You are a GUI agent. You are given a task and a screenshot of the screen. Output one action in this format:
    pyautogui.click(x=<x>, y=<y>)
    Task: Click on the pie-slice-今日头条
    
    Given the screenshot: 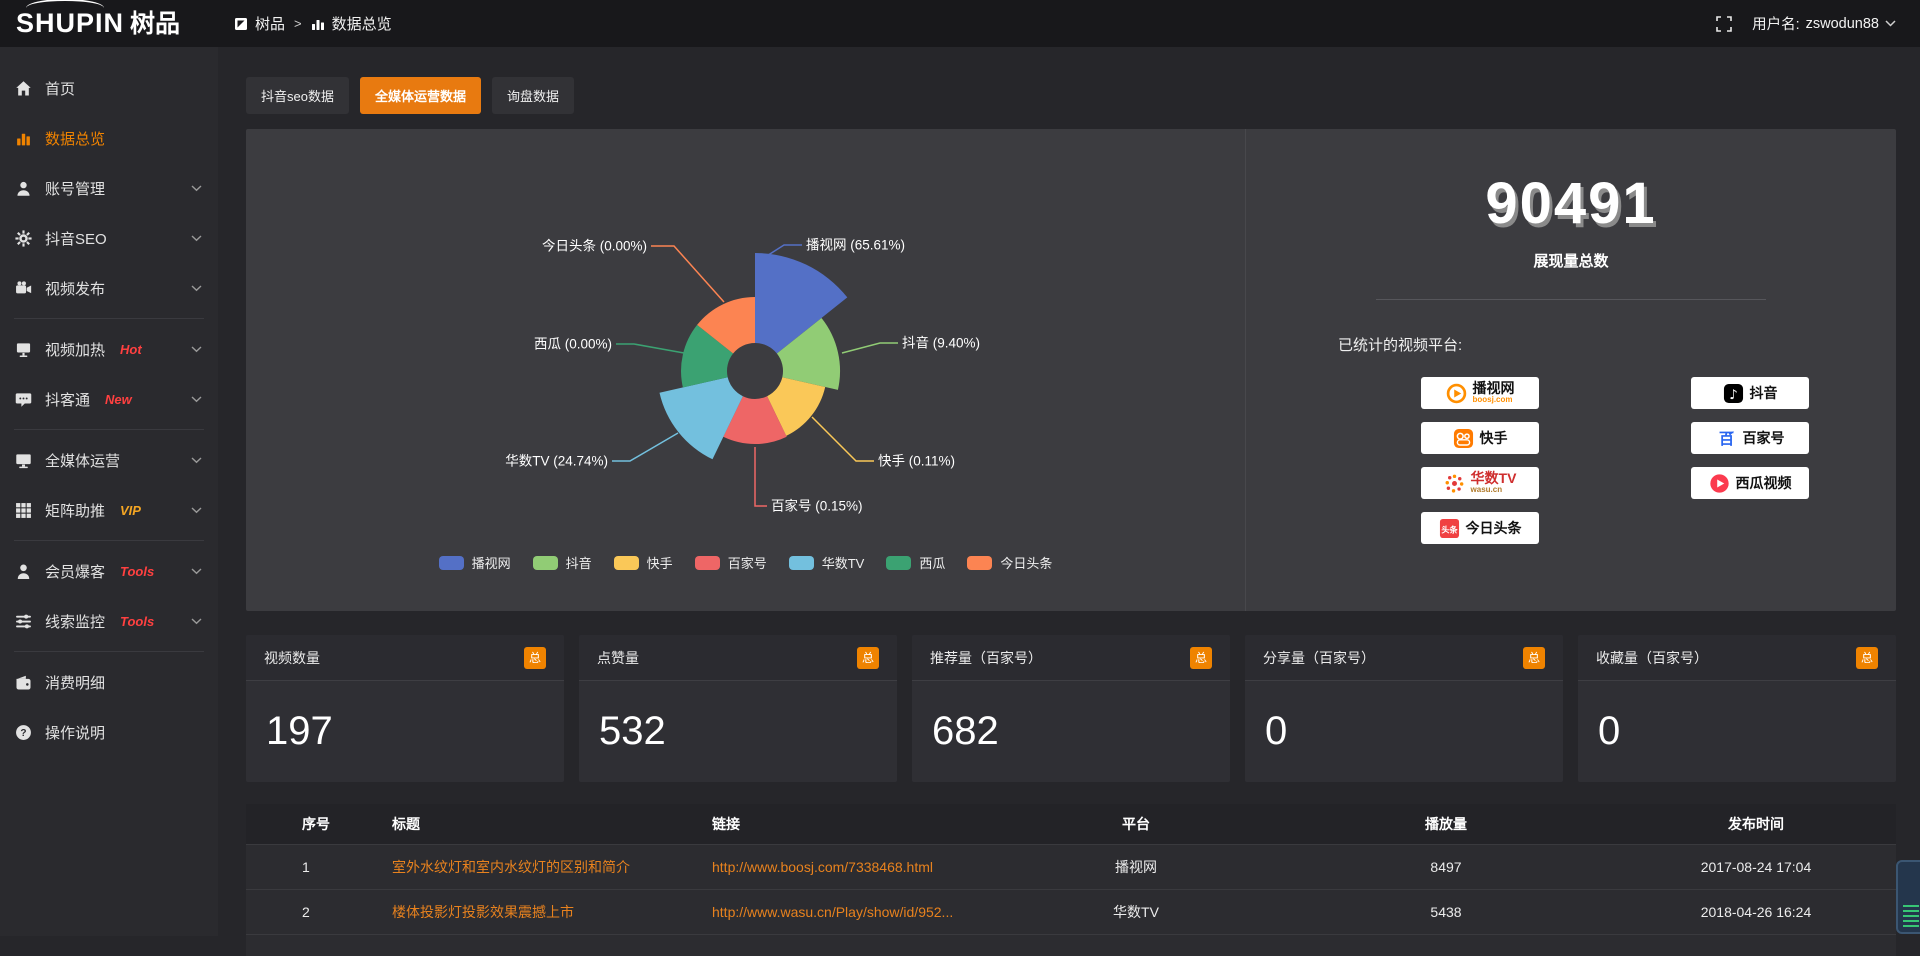 What is the action you would take?
    pyautogui.click(x=726, y=325)
    